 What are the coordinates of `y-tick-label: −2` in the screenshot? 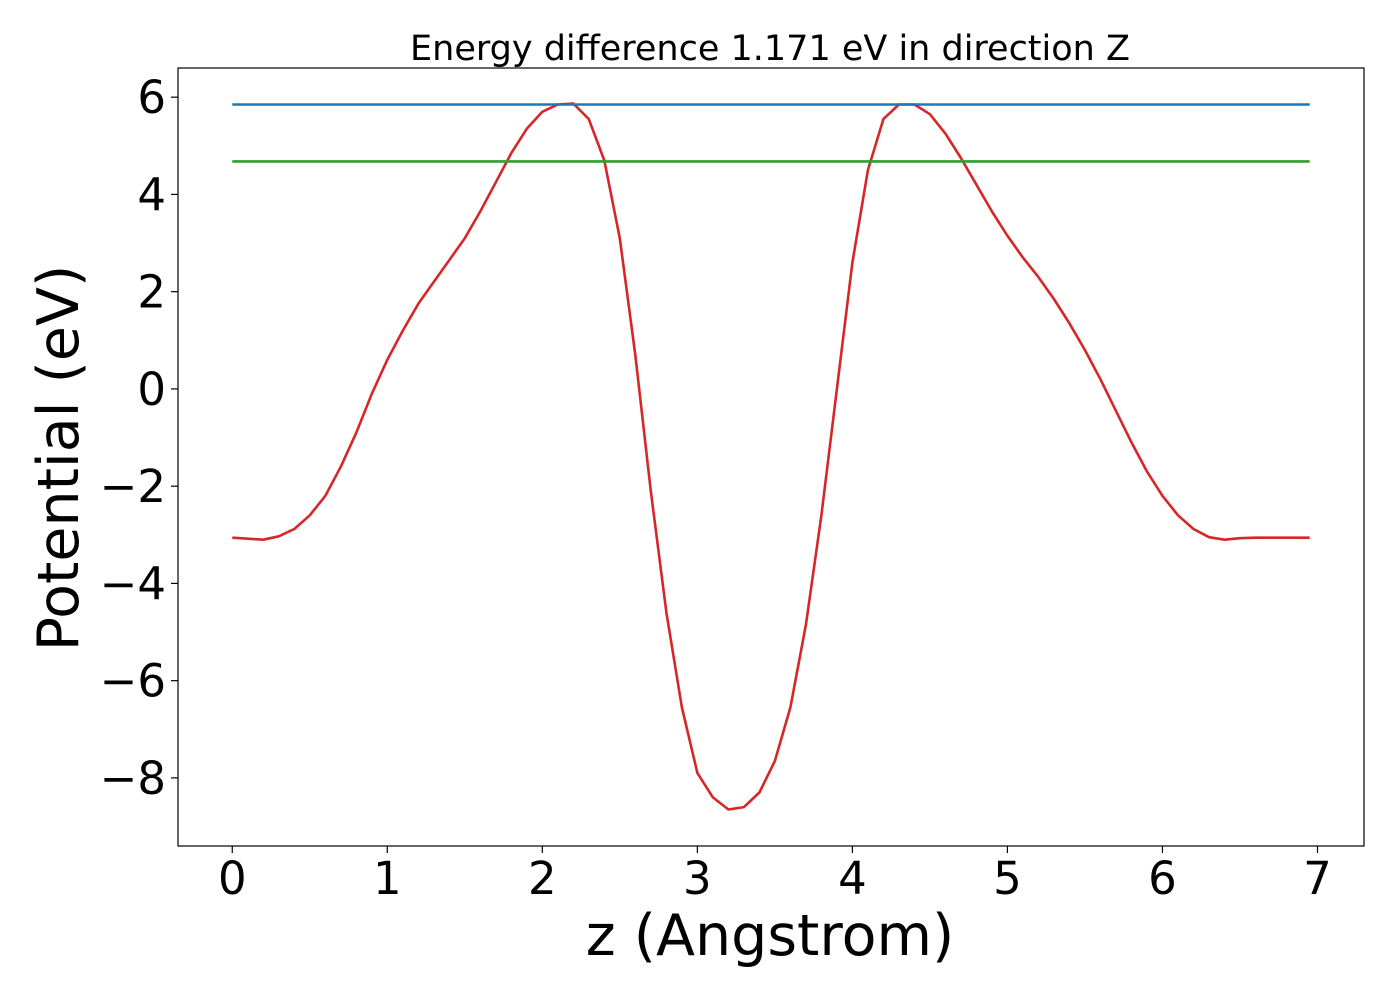 It's located at (133, 486).